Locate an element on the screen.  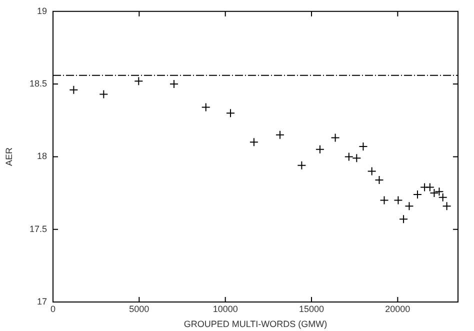
x-tick-label: 0 is located at coordinates (53, 309).